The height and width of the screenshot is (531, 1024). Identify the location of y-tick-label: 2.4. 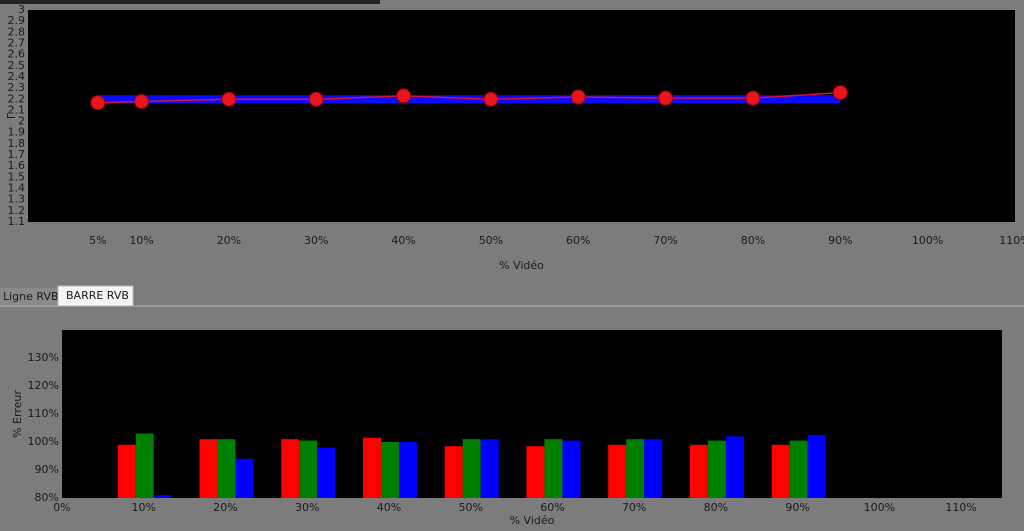
(17, 76).